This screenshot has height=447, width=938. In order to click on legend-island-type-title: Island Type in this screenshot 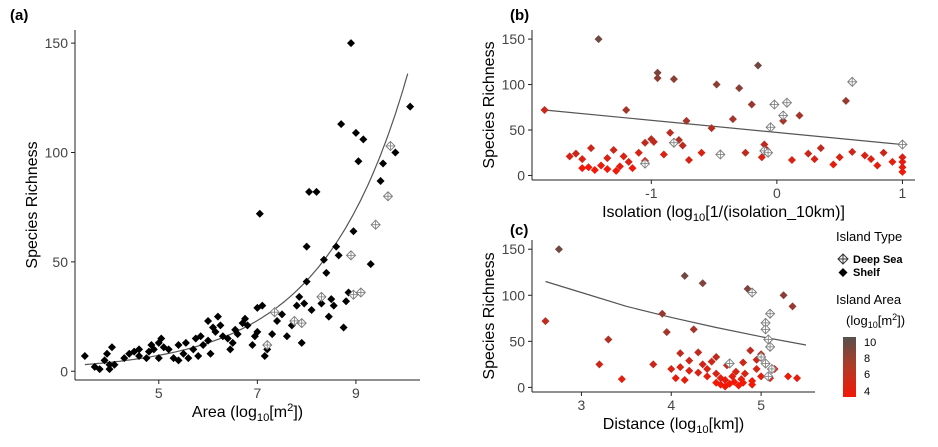, I will do `click(869, 236)`.